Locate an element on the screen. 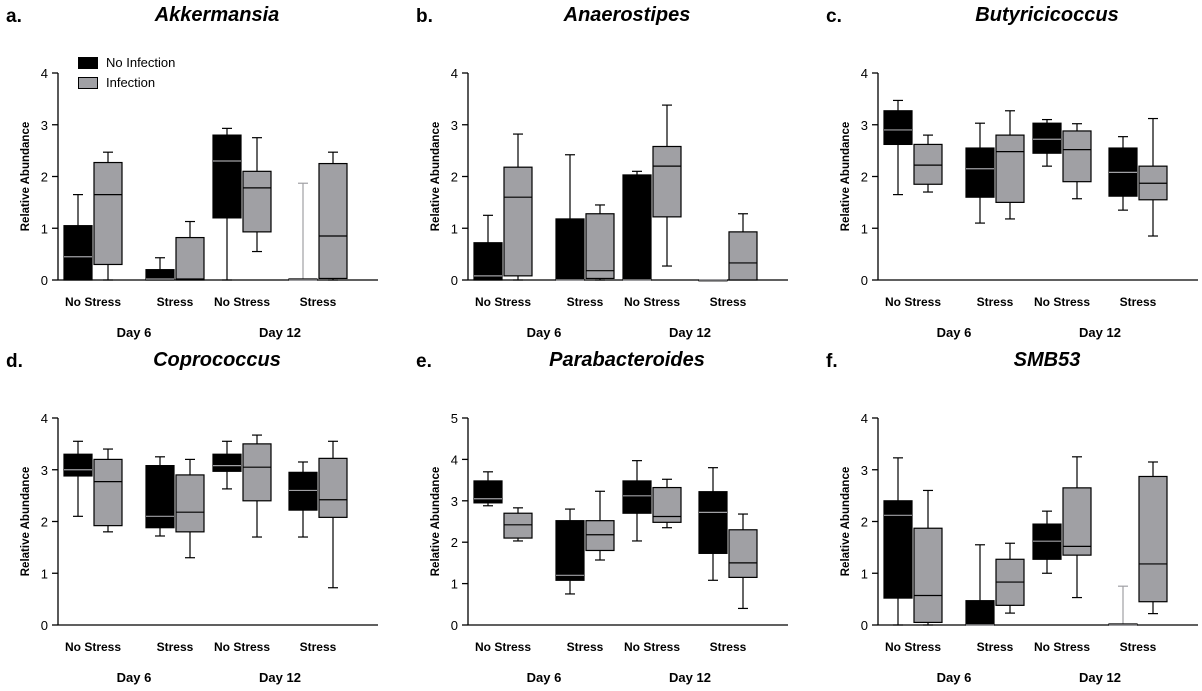 Image resolution: width=1202 pixels, height=691 pixels. legend-label: No Infection is located at coordinates (141, 62).